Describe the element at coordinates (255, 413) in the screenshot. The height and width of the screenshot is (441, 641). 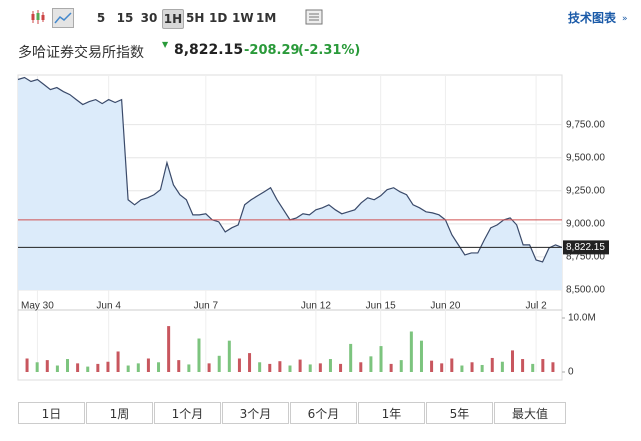
I see `range-button: 3个月` at that location.